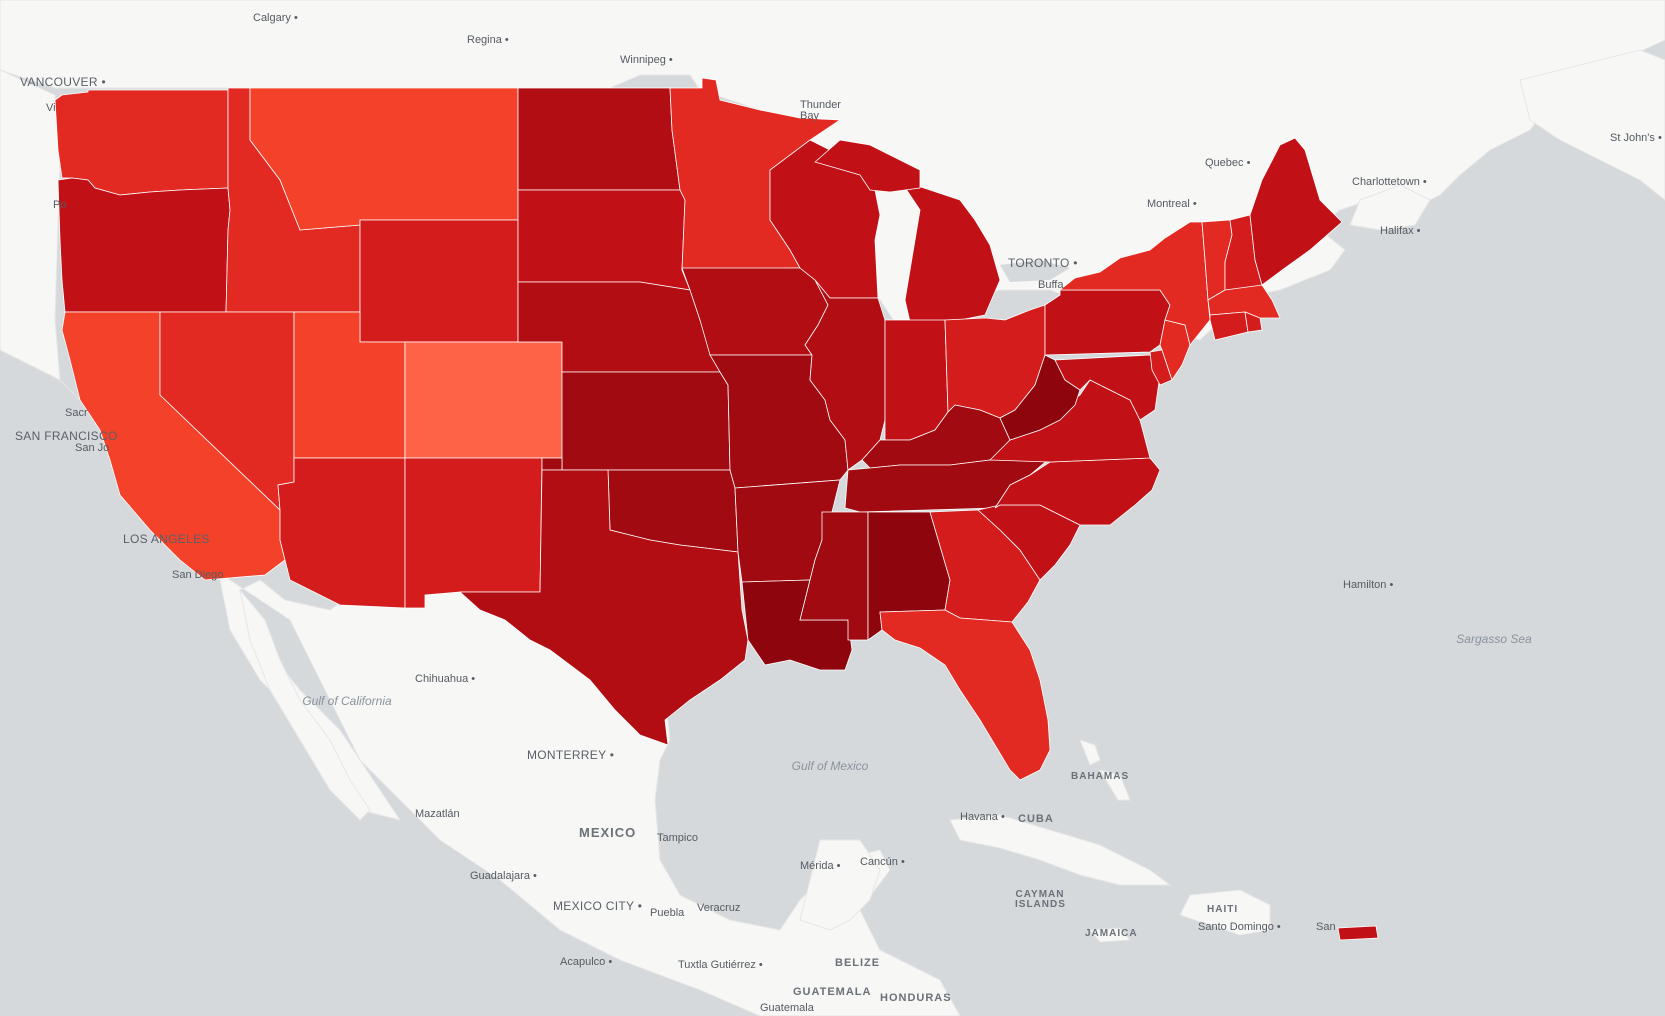 This screenshot has width=1665, height=1016. What do you see at coordinates (832, 992) in the screenshot?
I see `label-guatemala: GUATEMALA` at bounding box center [832, 992].